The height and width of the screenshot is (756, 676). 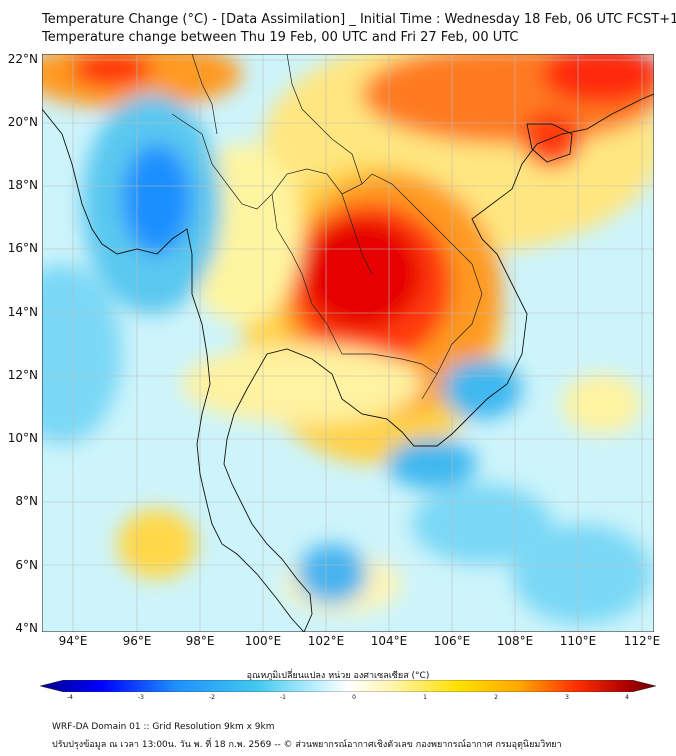 What do you see at coordinates (70, 697) in the screenshot?
I see `colorbar-tick: -4` at bounding box center [70, 697].